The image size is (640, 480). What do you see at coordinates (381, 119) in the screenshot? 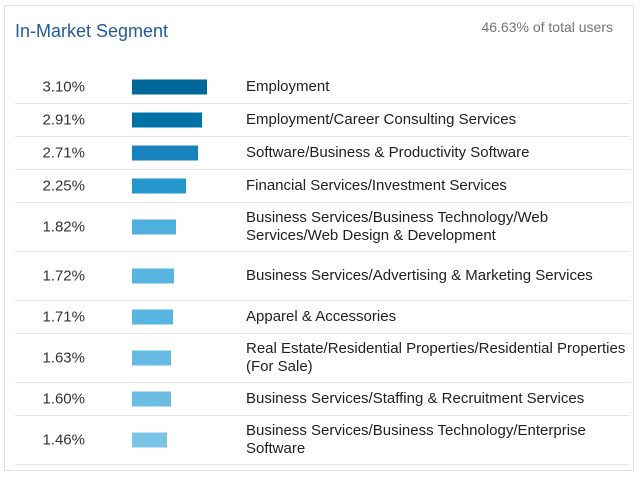
I see `row-label: Employment/Career Consulting Services` at bounding box center [381, 119].